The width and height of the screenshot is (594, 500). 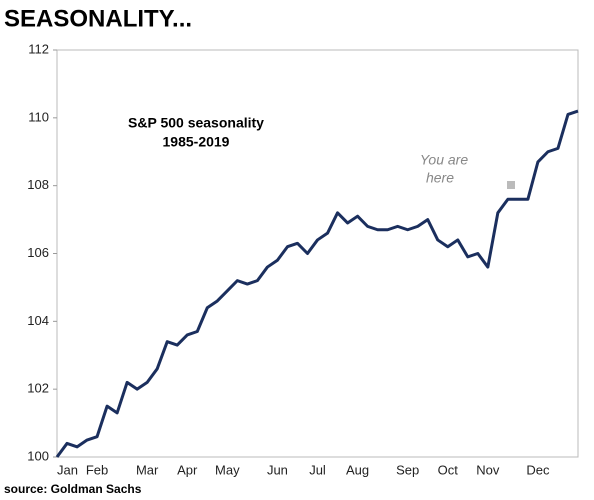 What do you see at coordinates (196, 123) in the screenshot?
I see `chart-title: S&P 500 seasonality` at bounding box center [196, 123].